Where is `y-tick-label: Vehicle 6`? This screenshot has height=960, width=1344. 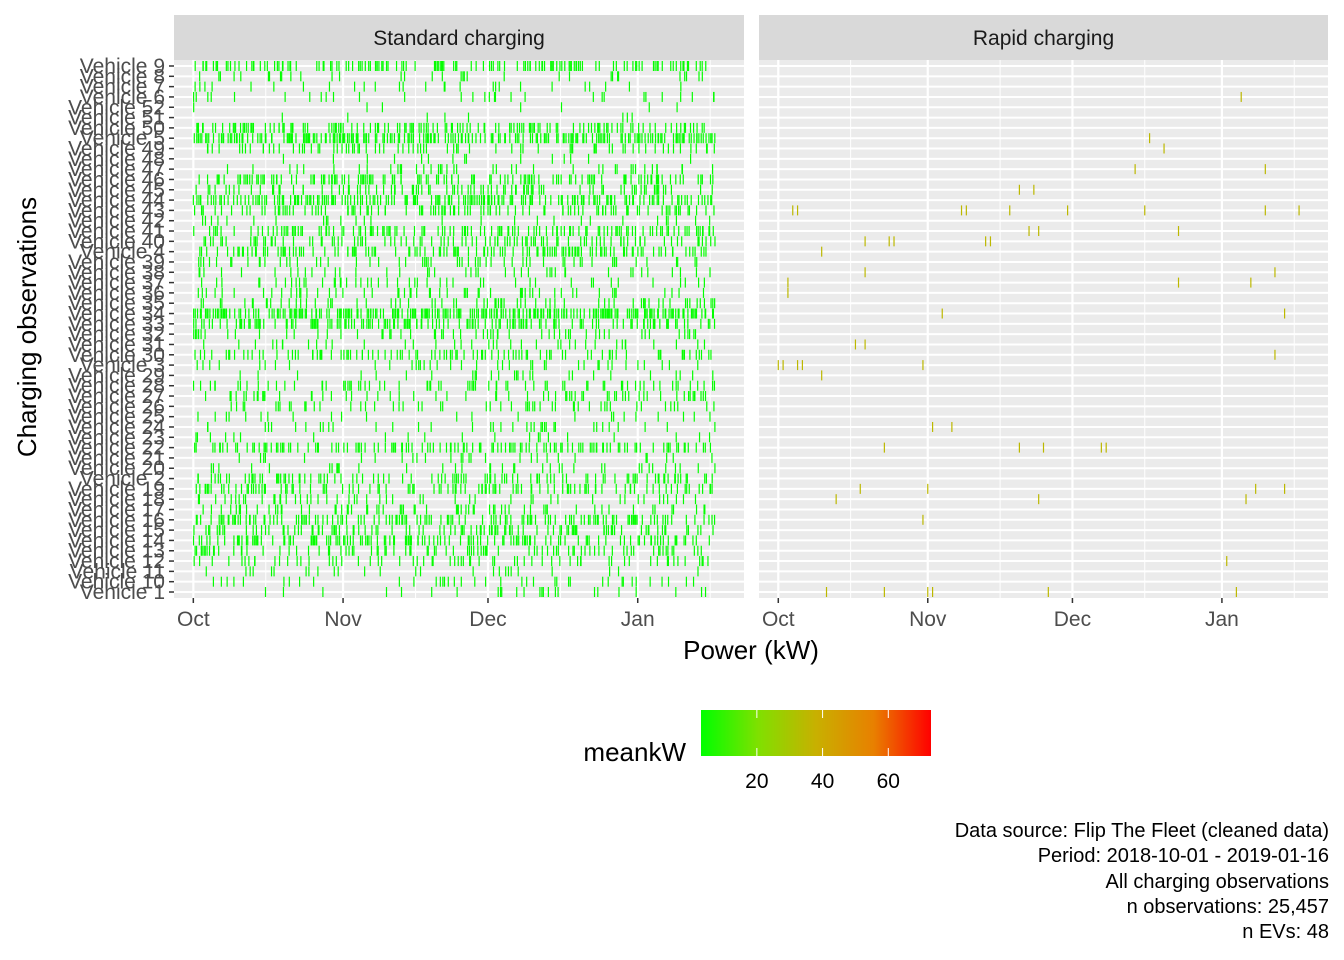 y-tick-label: Vehicle 6 is located at coordinates (122, 97).